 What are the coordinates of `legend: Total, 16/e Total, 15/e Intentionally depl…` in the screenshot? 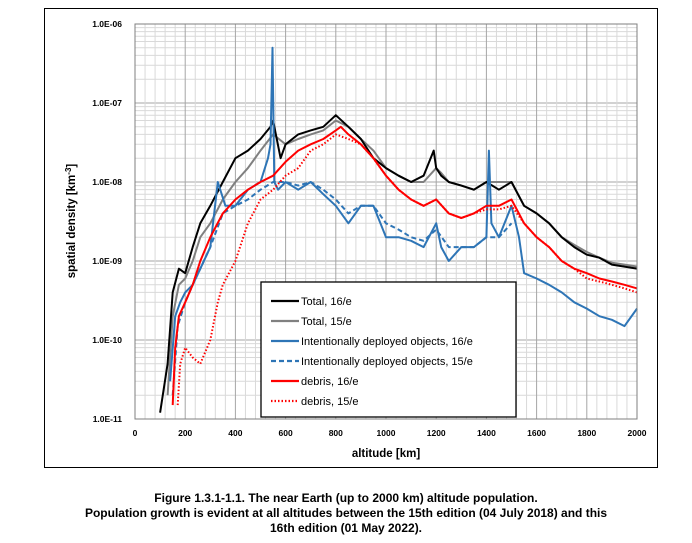 It's located at (388, 349).